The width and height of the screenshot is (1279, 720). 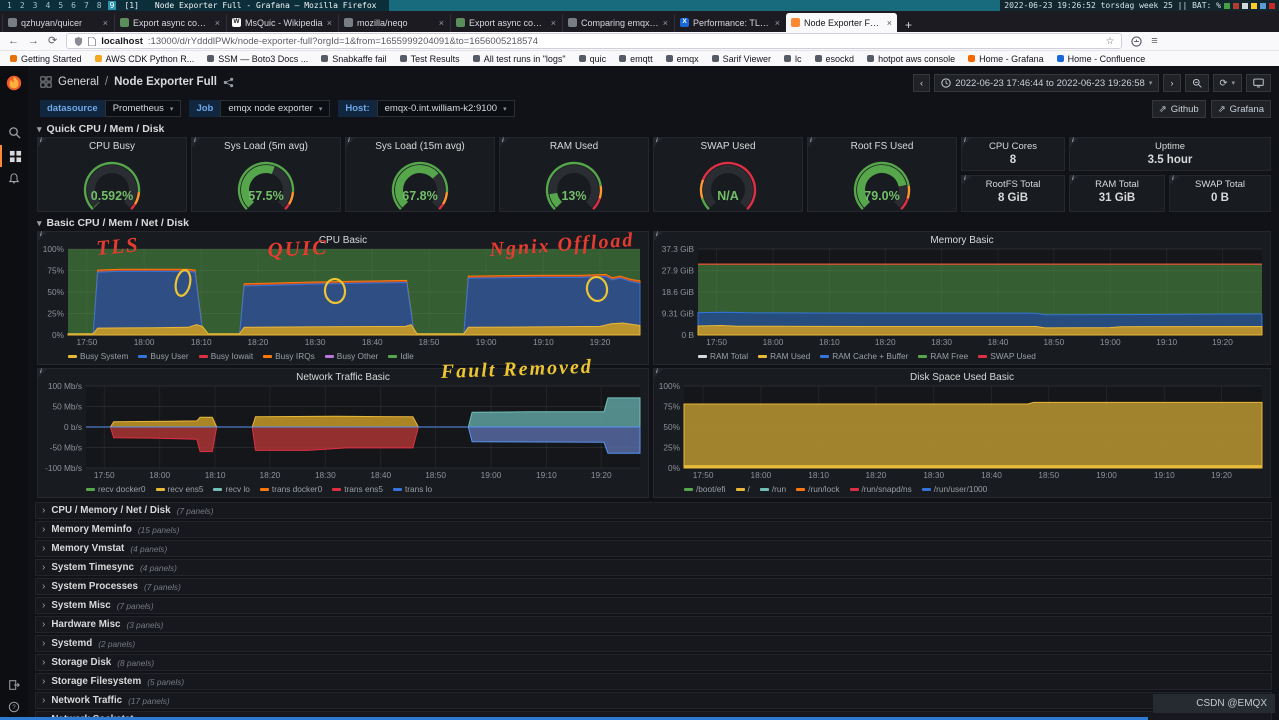 I want to click on workspace-button: 3, so click(x=35, y=5).